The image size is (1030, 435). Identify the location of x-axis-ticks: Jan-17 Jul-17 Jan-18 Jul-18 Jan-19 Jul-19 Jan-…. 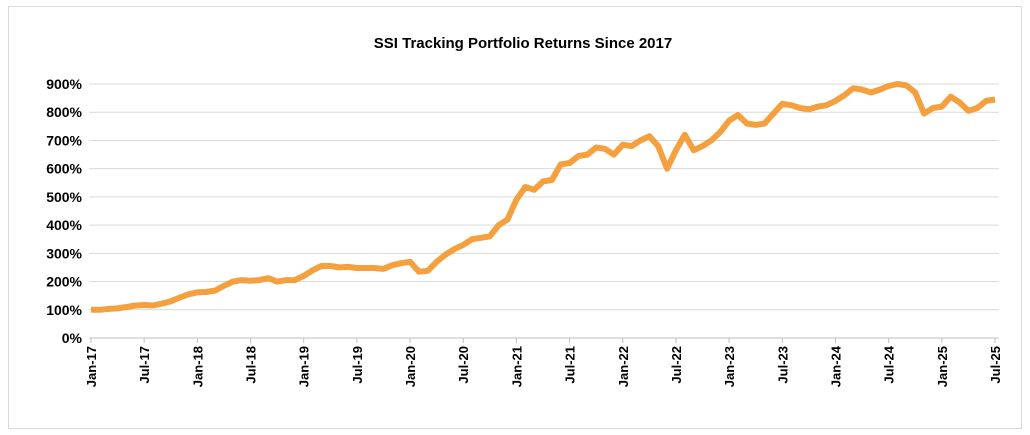
(543, 366).